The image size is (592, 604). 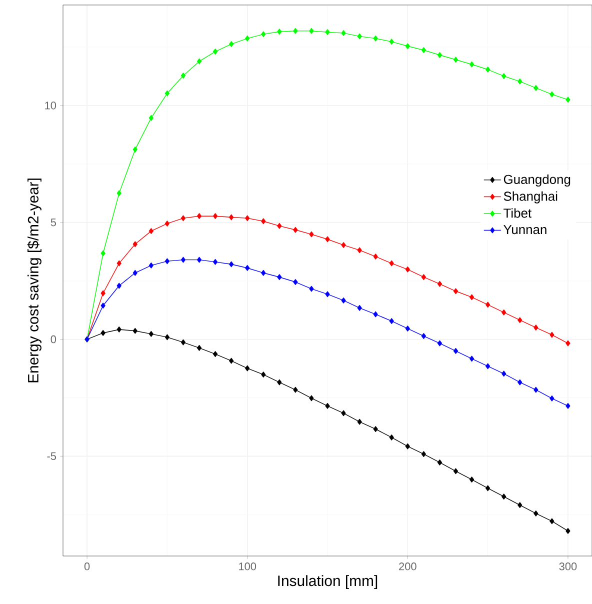 What do you see at coordinates (525, 229) in the screenshot?
I see `legend-label: Yunnan` at bounding box center [525, 229].